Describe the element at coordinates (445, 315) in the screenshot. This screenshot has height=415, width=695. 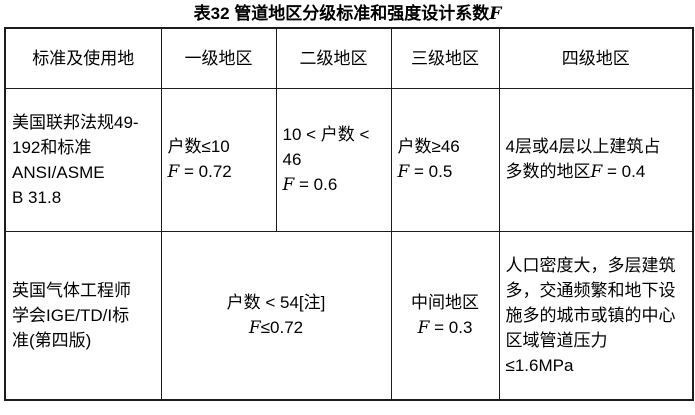
I see `table-cell-class3: 中间地区 F = 0.3` at that location.